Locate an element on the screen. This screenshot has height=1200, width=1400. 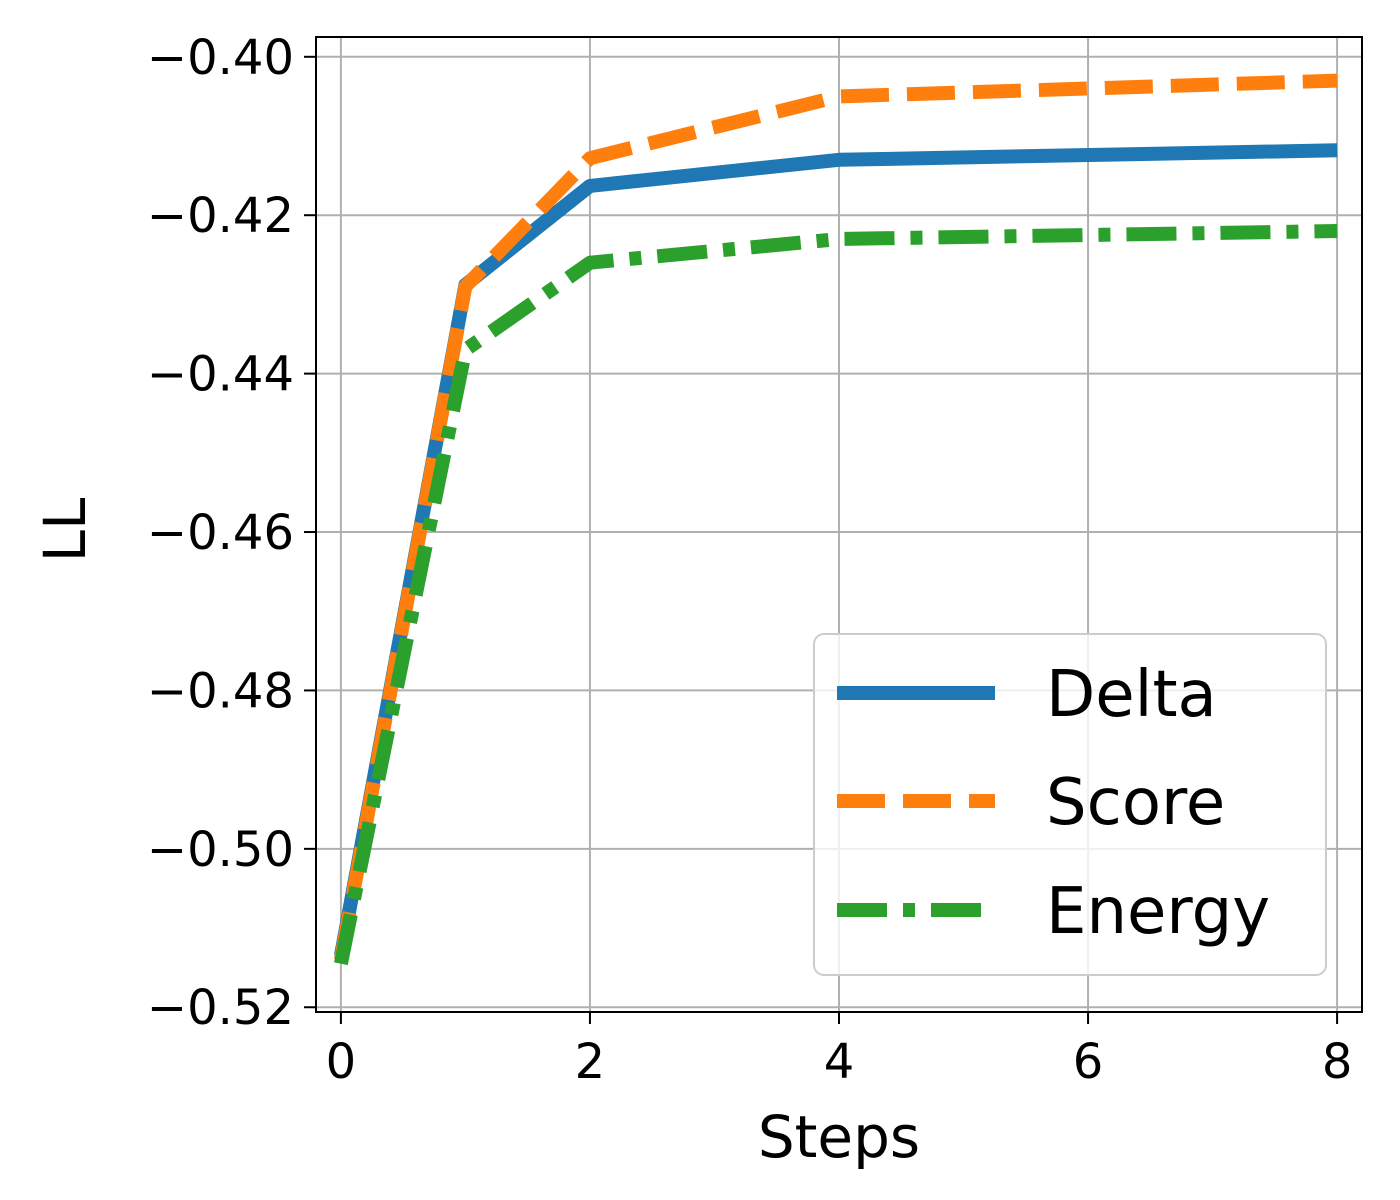
legend-label-energy: Energy is located at coordinates (1158, 912).